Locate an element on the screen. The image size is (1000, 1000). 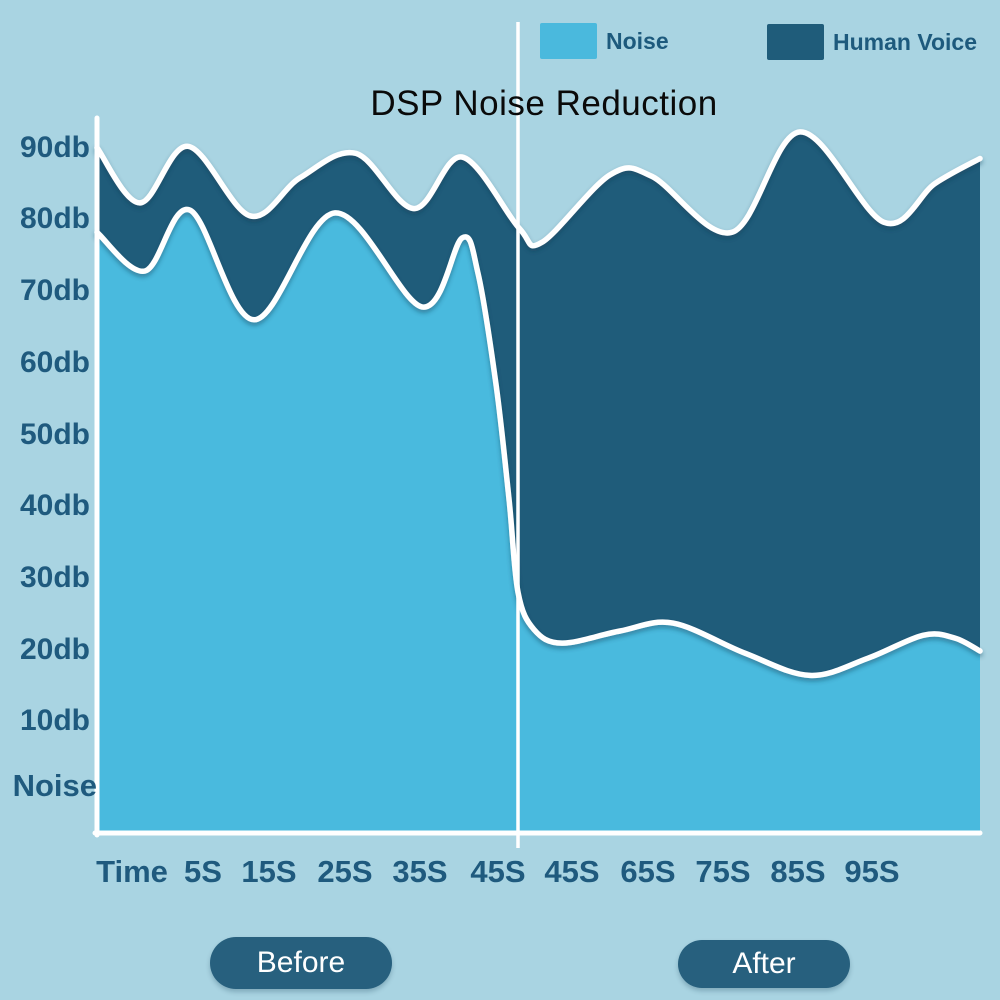
y-tick-label: 30db is located at coordinates (54, 577).